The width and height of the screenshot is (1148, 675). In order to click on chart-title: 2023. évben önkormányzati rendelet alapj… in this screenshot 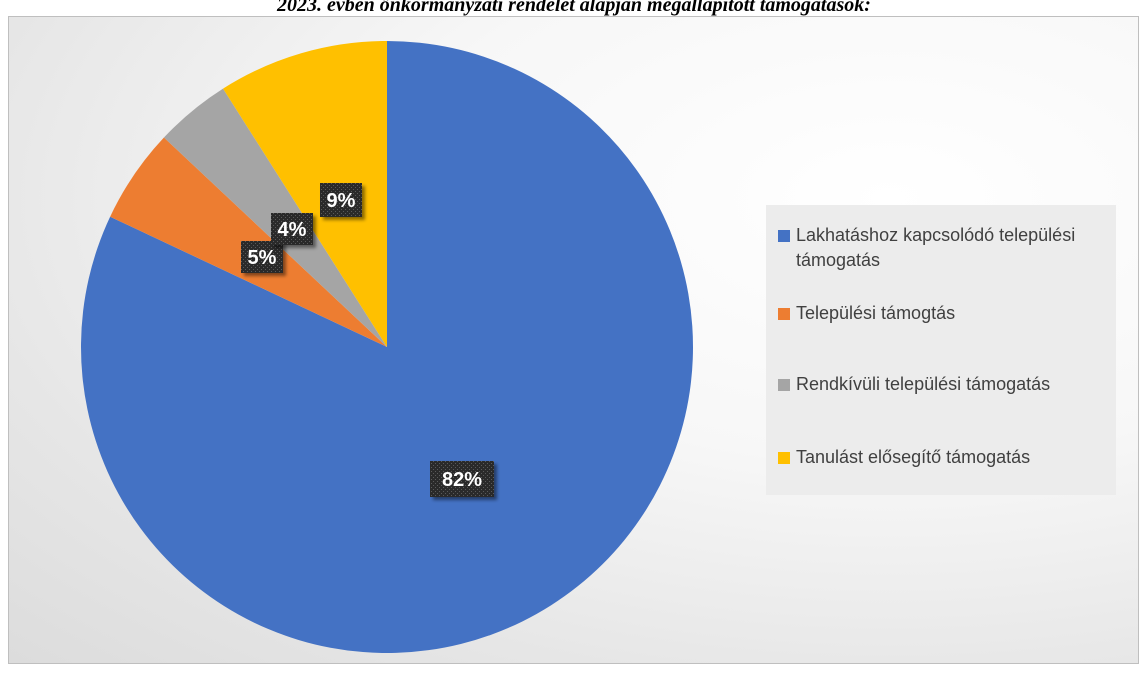, I will do `click(574, 8)`.